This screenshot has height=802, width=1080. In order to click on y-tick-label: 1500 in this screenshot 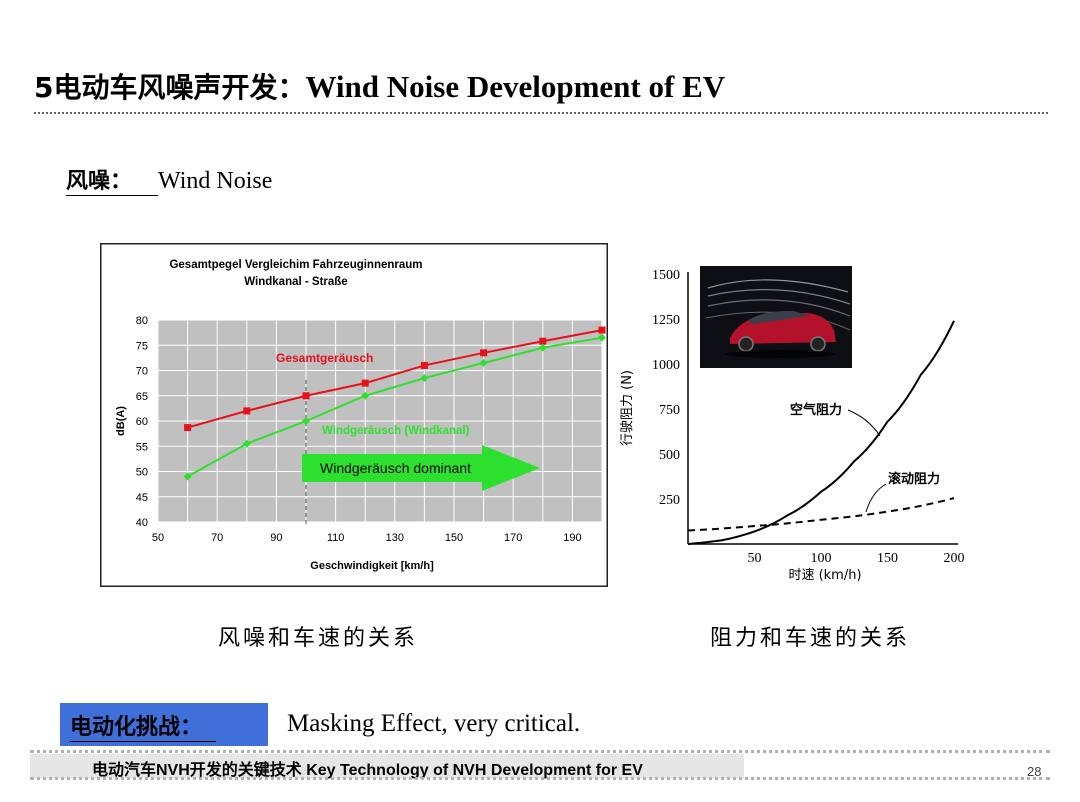, I will do `click(666, 275)`.